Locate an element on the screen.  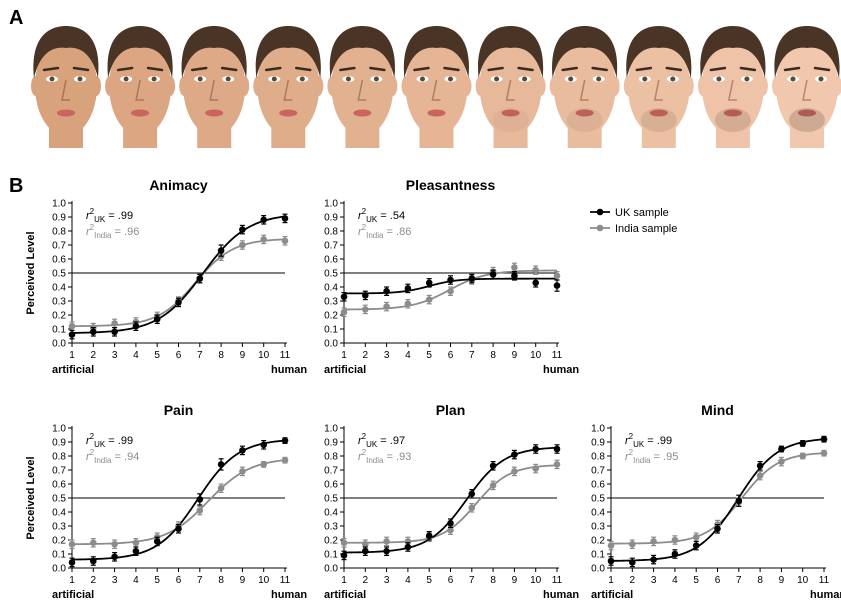
legend: UK sample India sample is located at coordinates (633, 221).